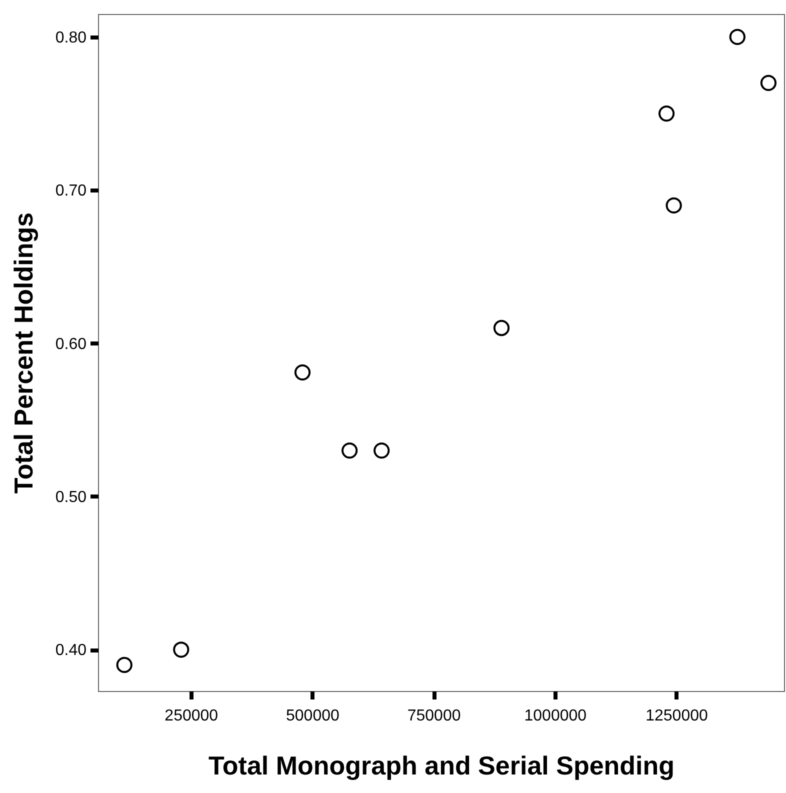  What do you see at coordinates (71, 651) in the screenshot?
I see `y-tick-label: 0.40` at bounding box center [71, 651].